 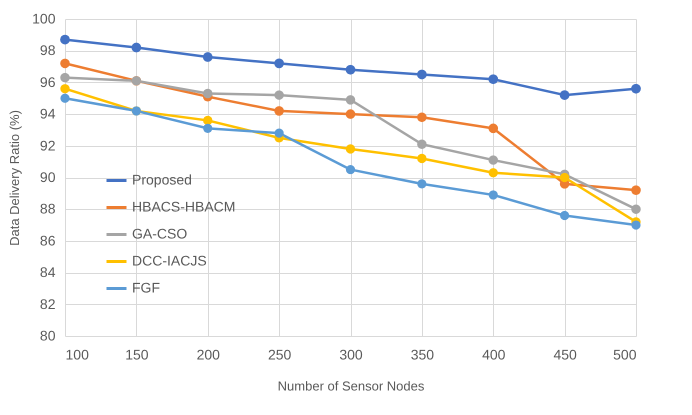 What do you see at coordinates (160, 234) in the screenshot?
I see `legend-label: GA-CSO` at bounding box center [160, 234].